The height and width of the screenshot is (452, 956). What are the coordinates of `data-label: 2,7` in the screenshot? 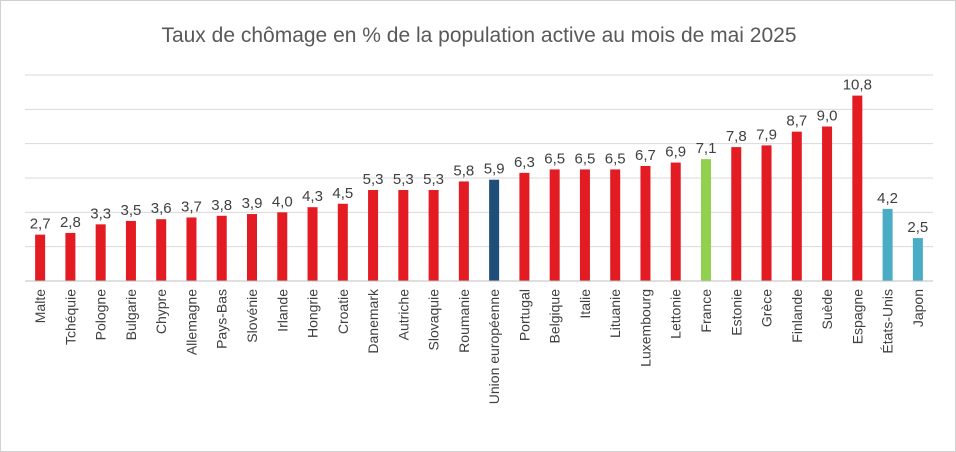 It's located at (40, 224).